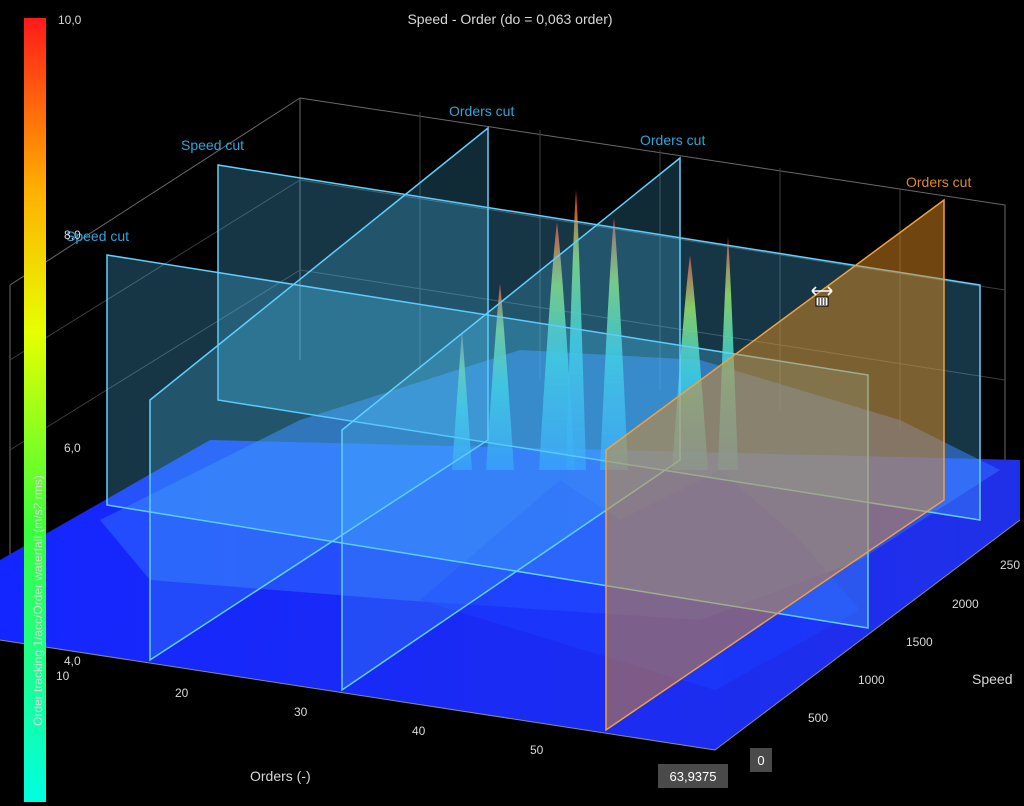 This screenshot has width=1024, height=806. Describe the element at coordinates (280, 776) in the screenshot. I see `x-axis-label: Orders (-)` at that location.